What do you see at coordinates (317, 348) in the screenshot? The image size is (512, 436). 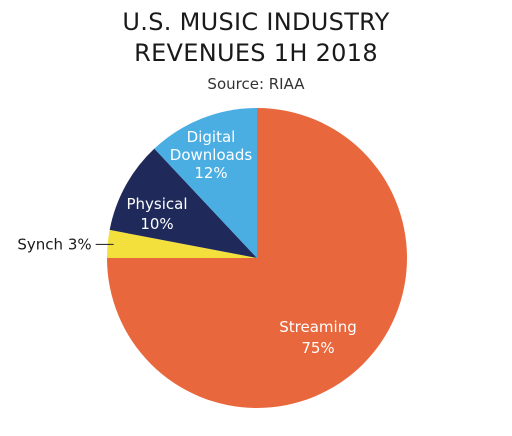 I see `slice-value-streaming: 75%` at bounding box center [317, 348].